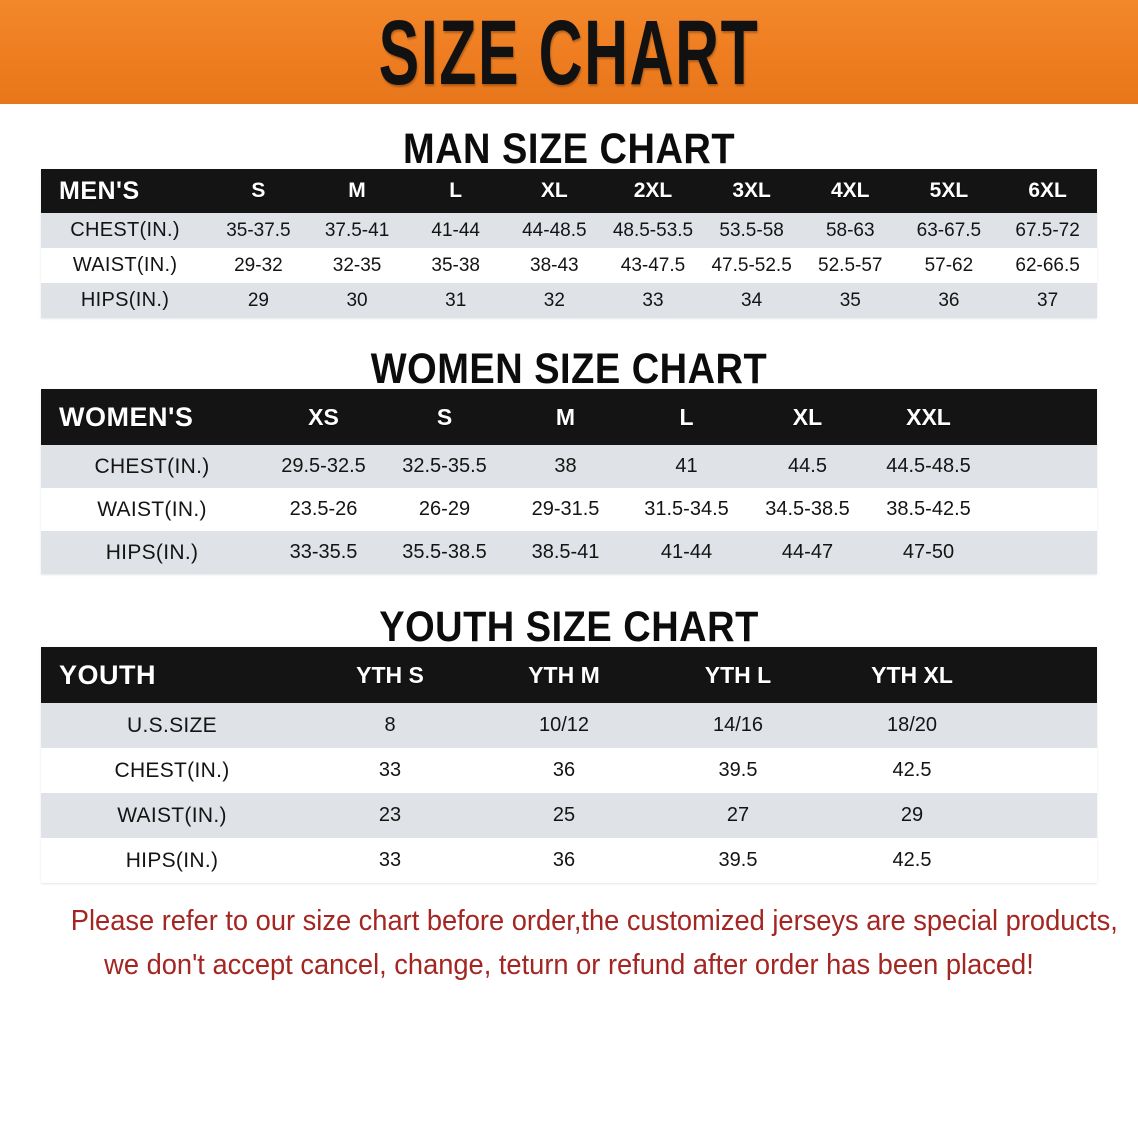  I want to click on youth-hips-xl: 42.5, so click(912, 860).